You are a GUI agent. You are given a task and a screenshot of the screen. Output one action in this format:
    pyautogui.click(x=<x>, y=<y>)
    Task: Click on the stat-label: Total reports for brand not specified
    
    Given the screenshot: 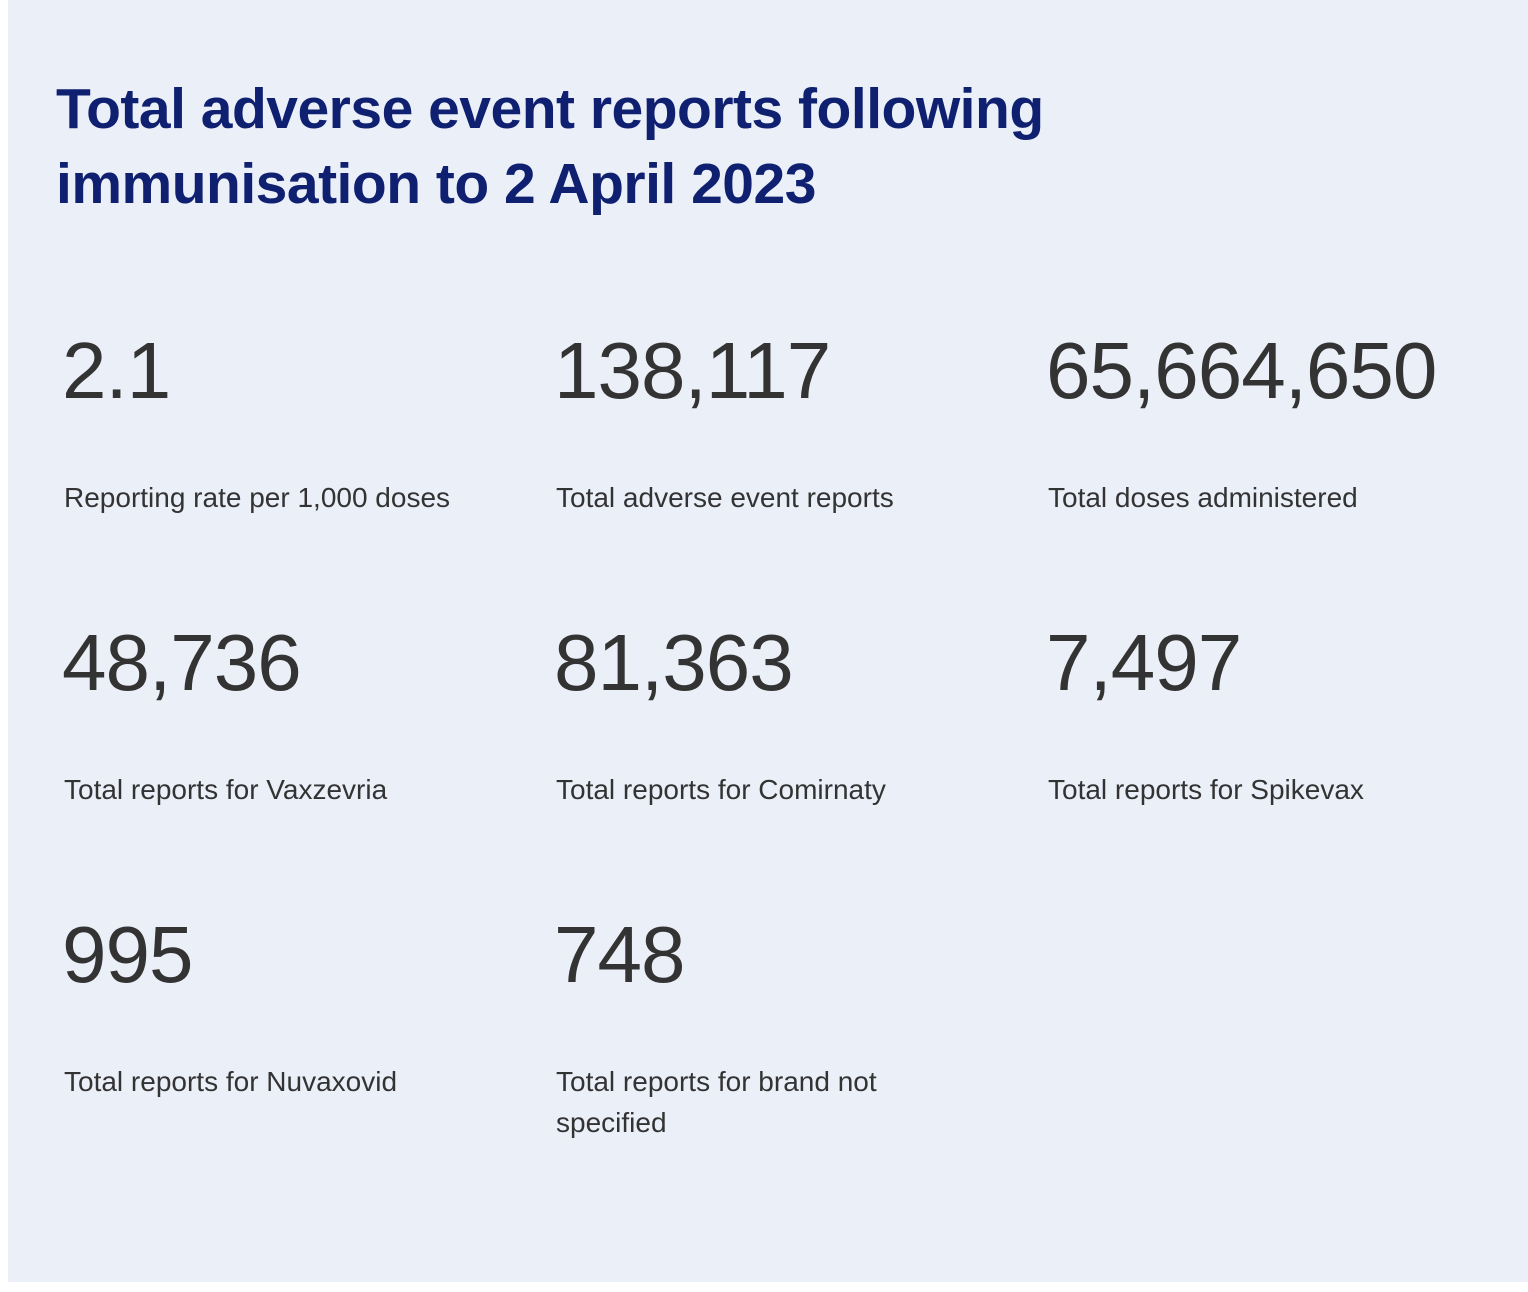 What is the action you would take?
    pyautogui.click(x=716, y=1102)
    